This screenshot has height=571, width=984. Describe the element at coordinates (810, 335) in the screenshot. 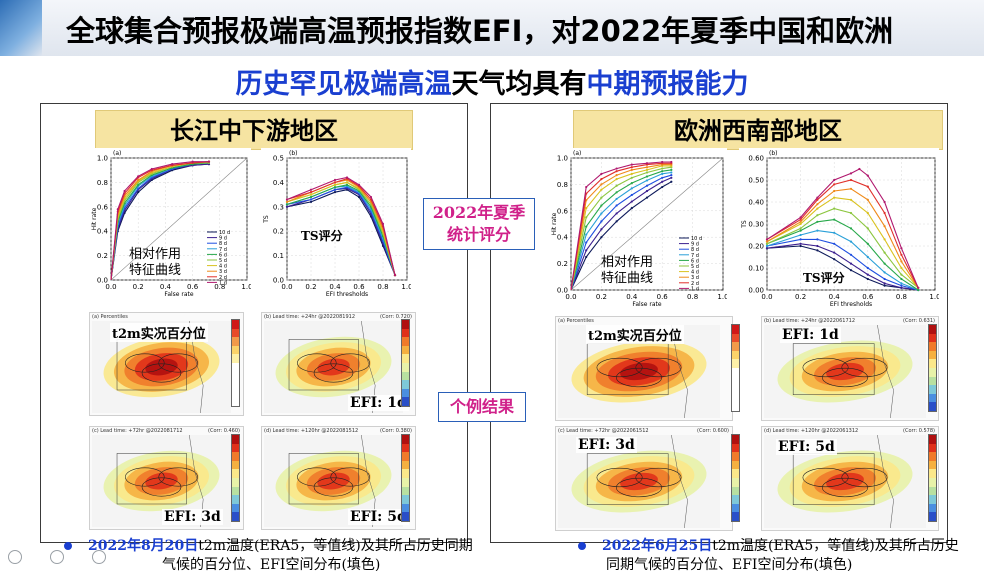

I see `map-label: EFI: 1d` at that location.